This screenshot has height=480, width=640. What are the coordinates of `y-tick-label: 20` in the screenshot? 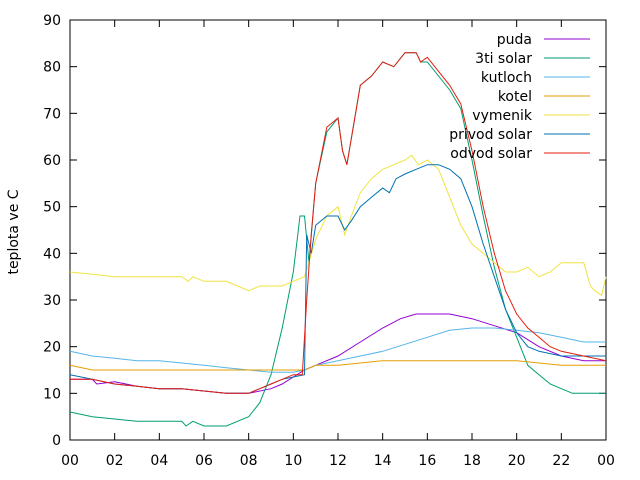 It's located at (52, 348).